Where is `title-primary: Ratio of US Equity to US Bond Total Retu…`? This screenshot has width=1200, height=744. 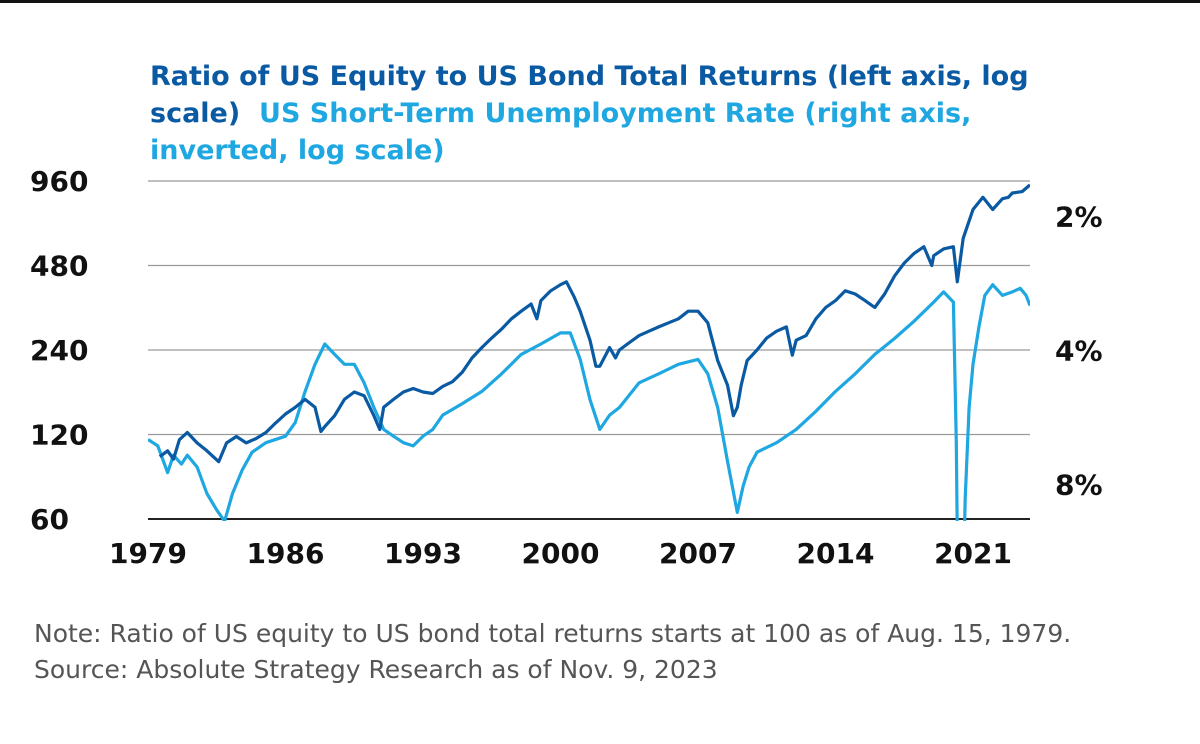 title-primary: Ratio of US Equity to US Bond Total Retu… is located at coordinates (589, 95).